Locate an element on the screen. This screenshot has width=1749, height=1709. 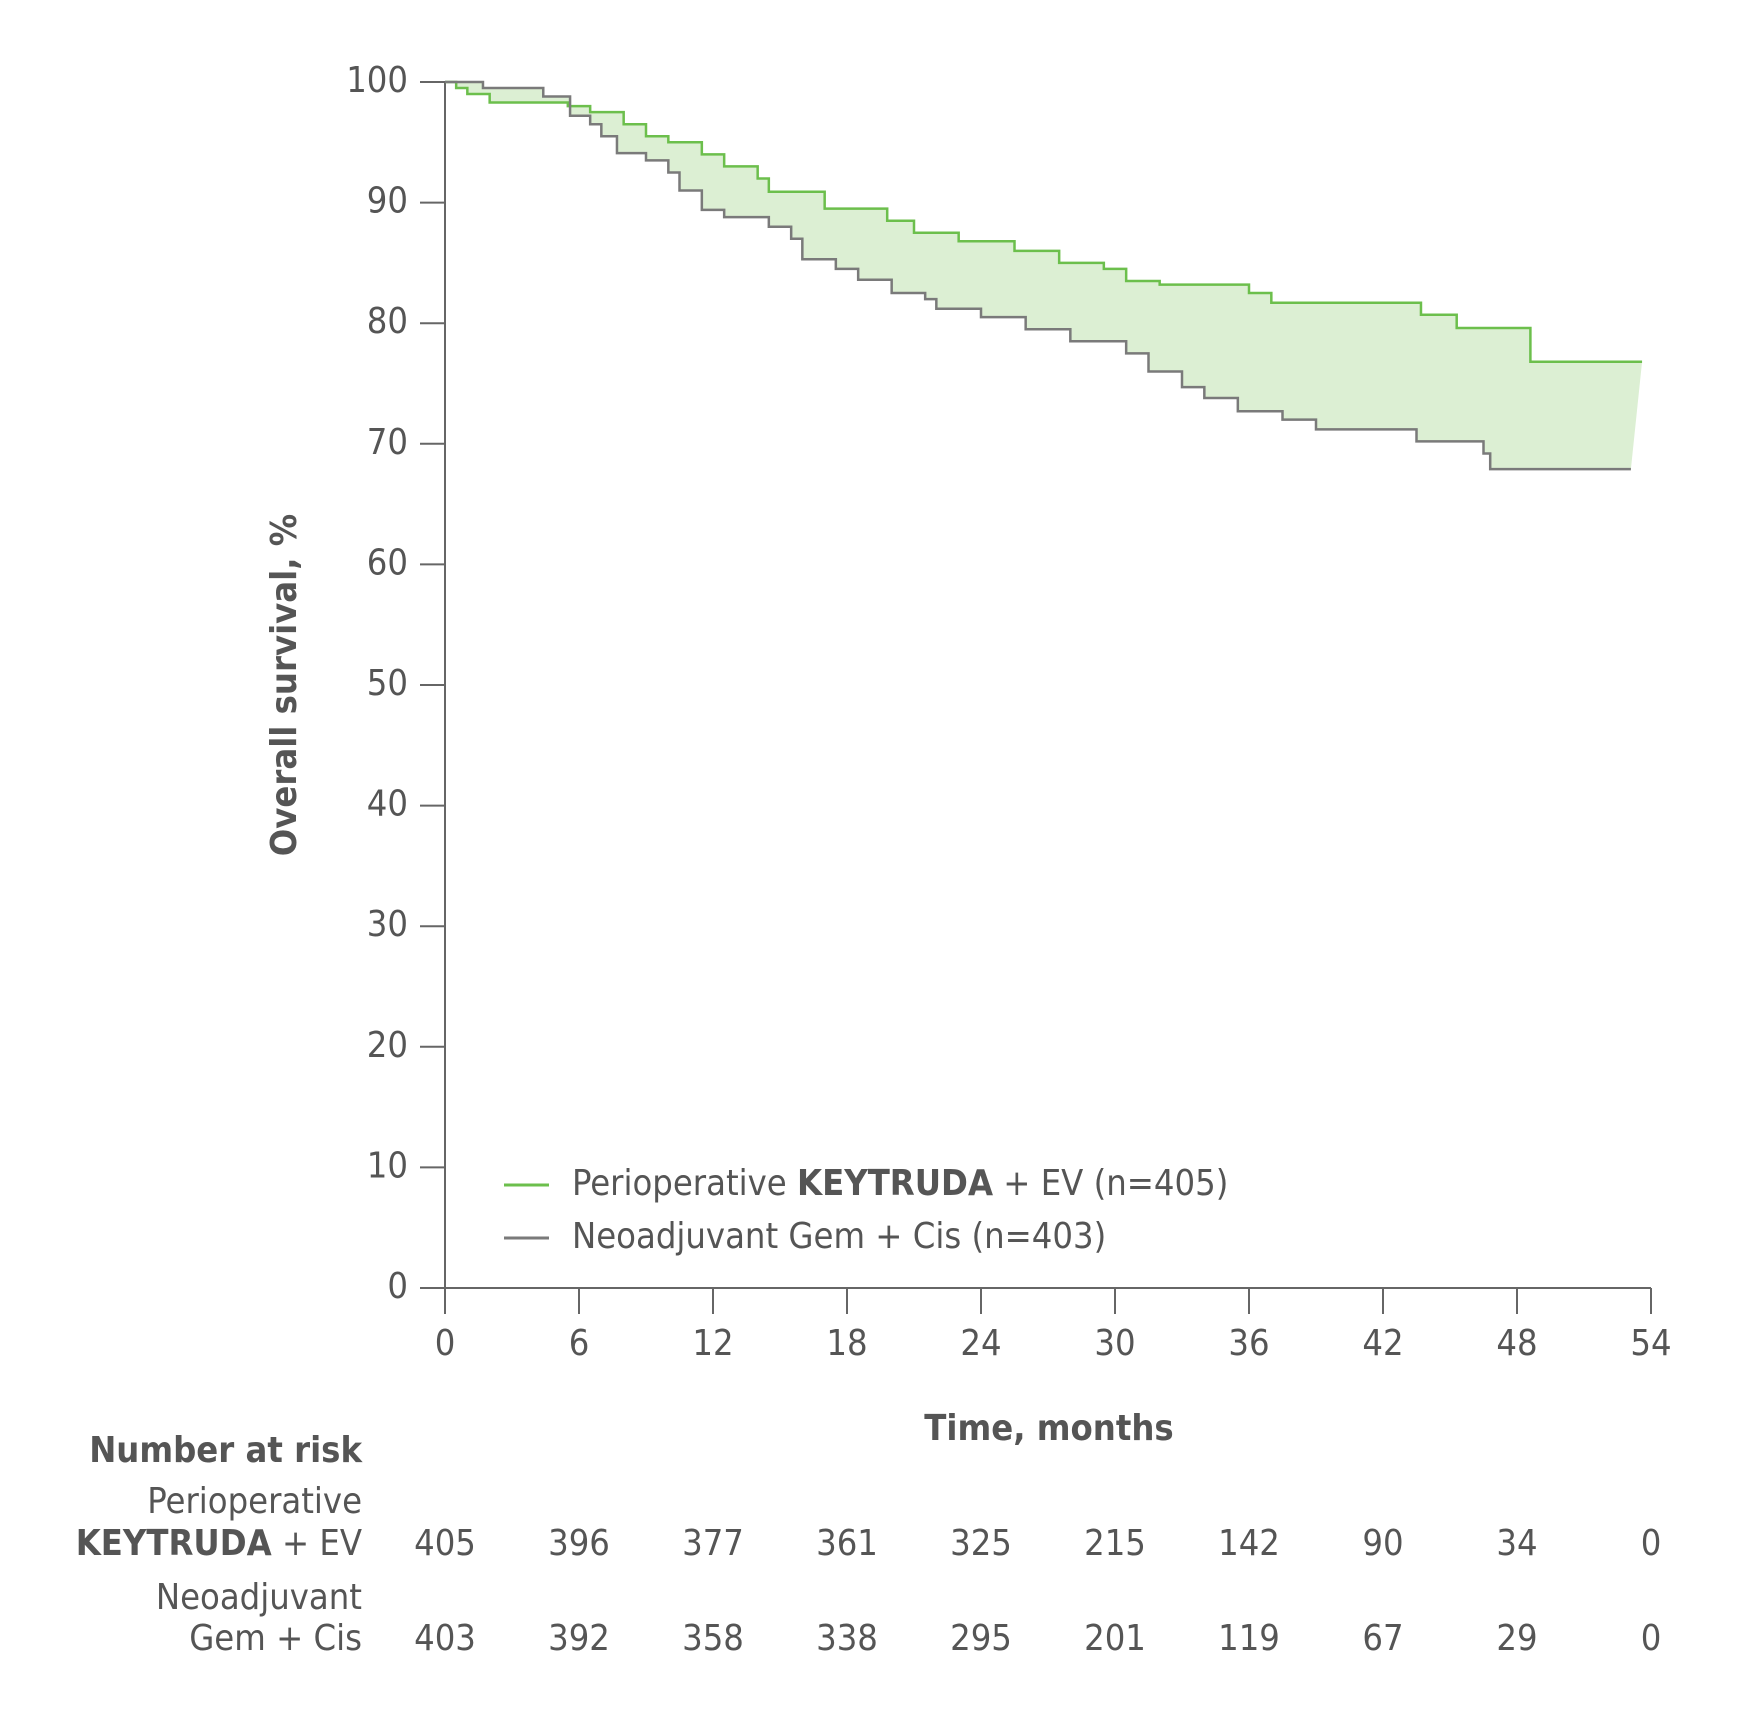
risk-count: 295 is located at coordinates (981, 1638).